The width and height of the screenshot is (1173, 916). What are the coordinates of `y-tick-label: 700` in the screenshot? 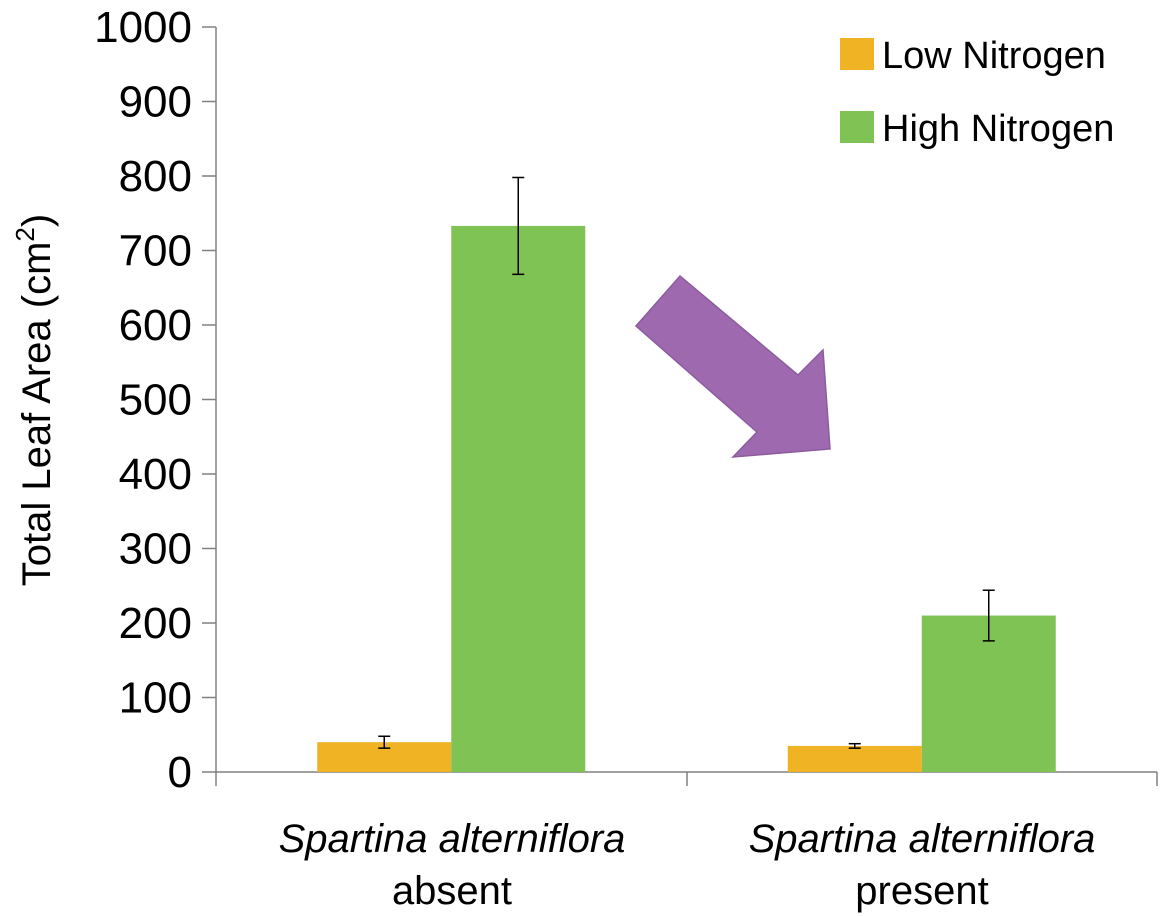 It's located at (155, 251).